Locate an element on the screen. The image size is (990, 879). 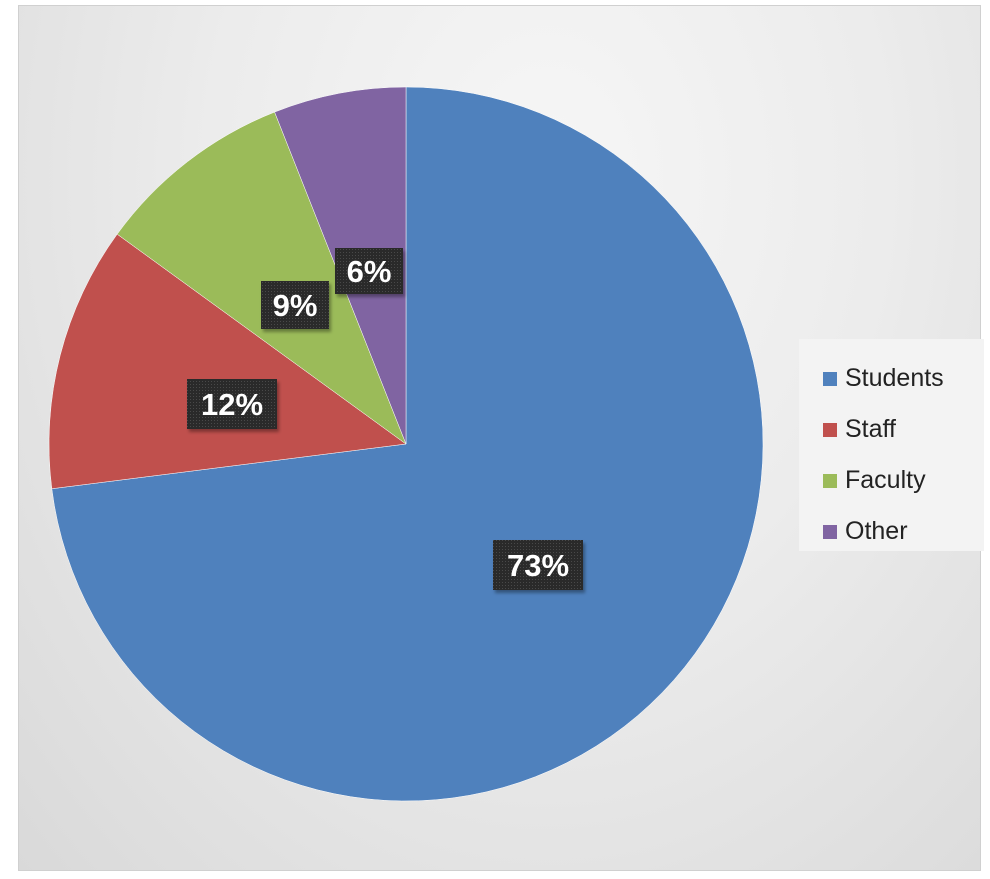
data-label-staff: 12% is located at coordinates (232, 404).